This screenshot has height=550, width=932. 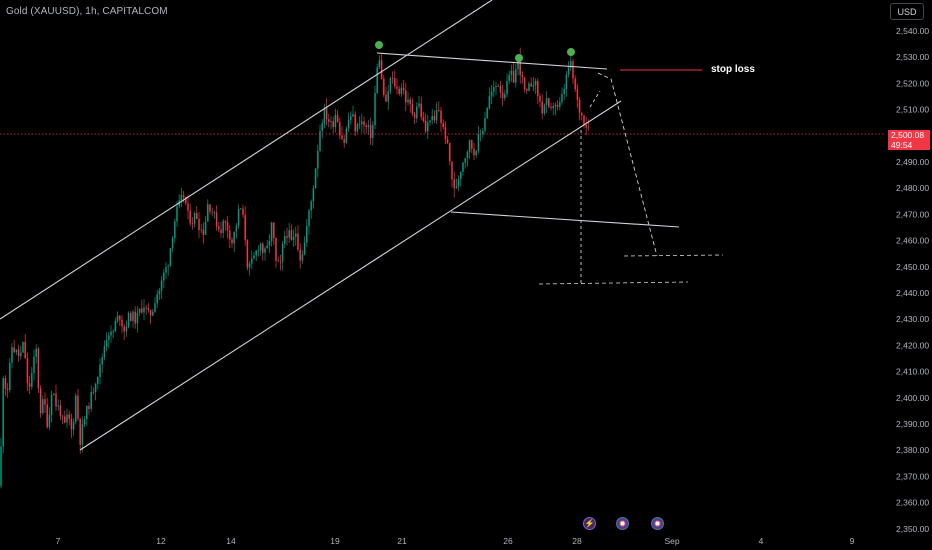 What do you see at coordinates (589, 523) in the screenshot?
I see `lightning-icon: ⚡` at bounding box center [589, 523].